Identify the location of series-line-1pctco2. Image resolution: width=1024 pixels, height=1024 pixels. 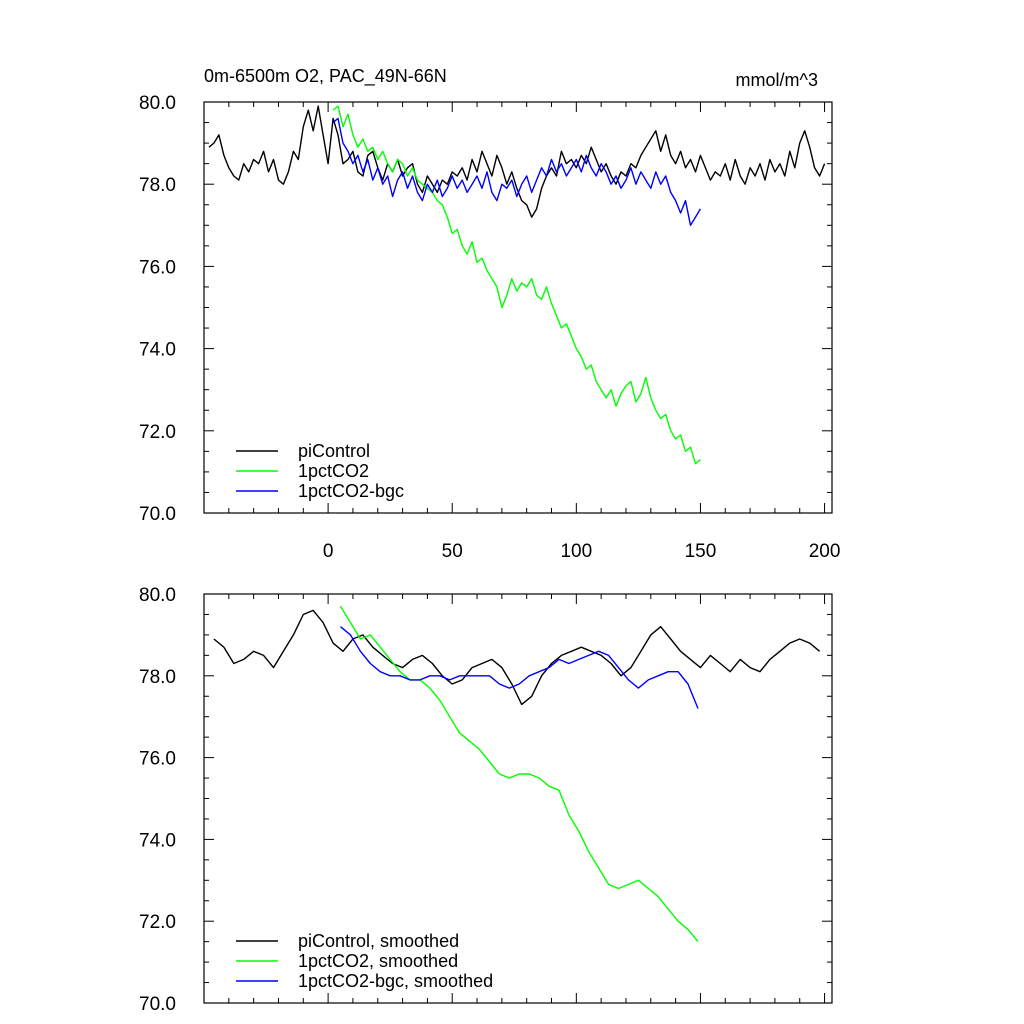
(516, 285).